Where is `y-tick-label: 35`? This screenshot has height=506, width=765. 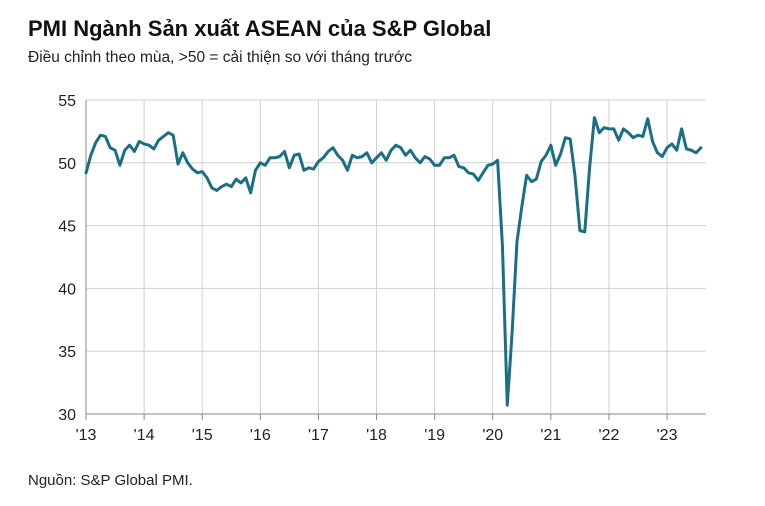 y-tick-label: 35 is located at coordinates (67, 352).